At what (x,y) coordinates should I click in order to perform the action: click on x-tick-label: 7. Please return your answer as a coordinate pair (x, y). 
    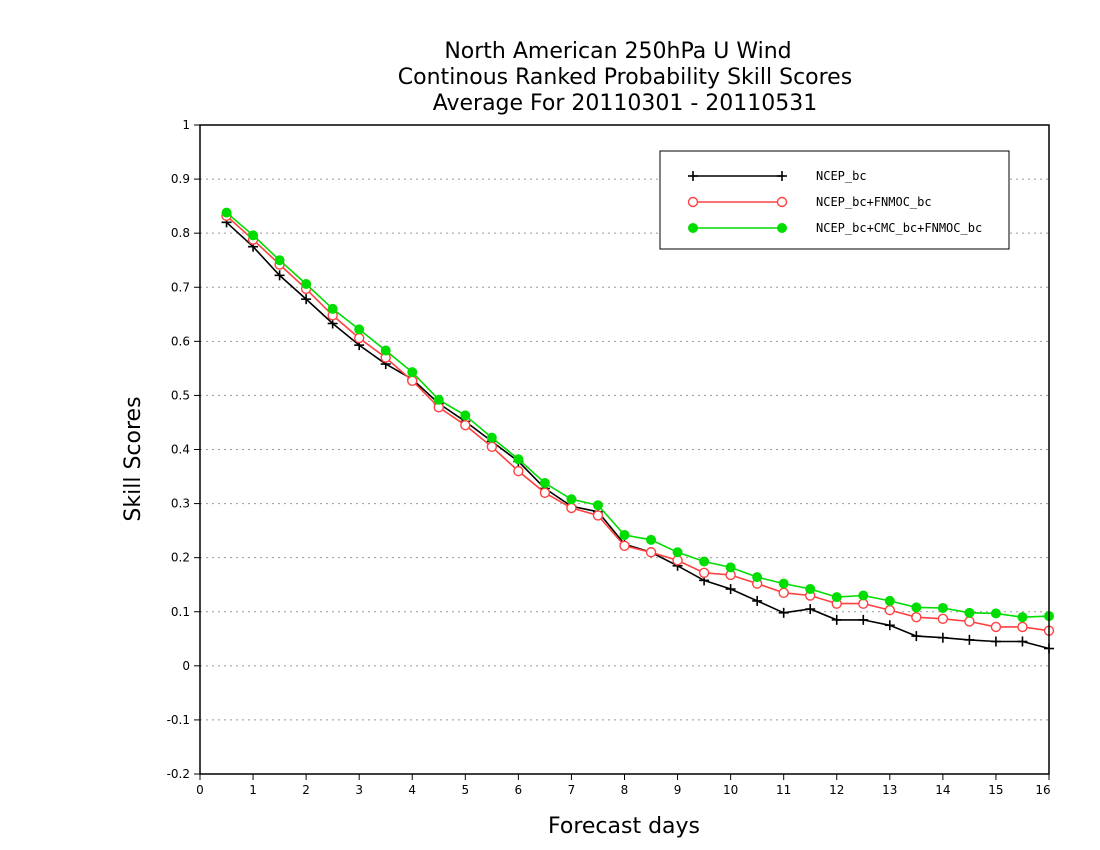
    Looking at the image, I should click on (572, 790).